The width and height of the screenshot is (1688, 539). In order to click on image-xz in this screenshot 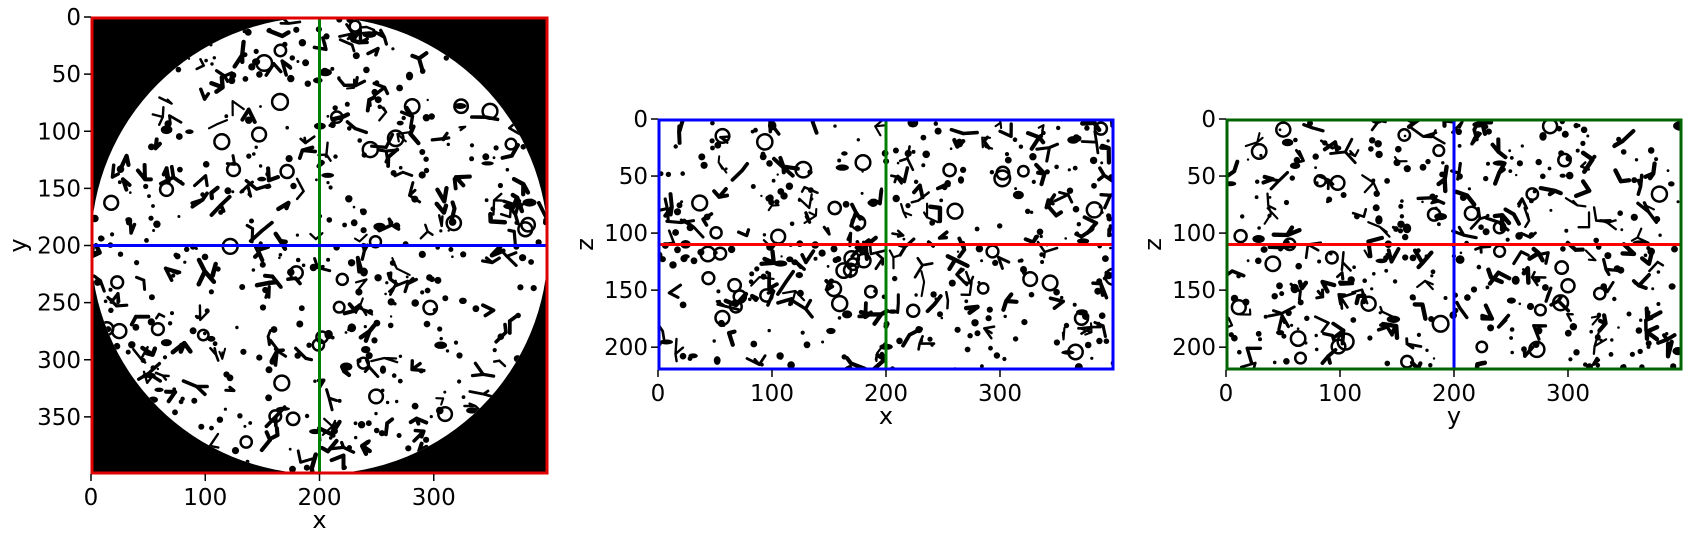, I will do `click(886, 244)`.